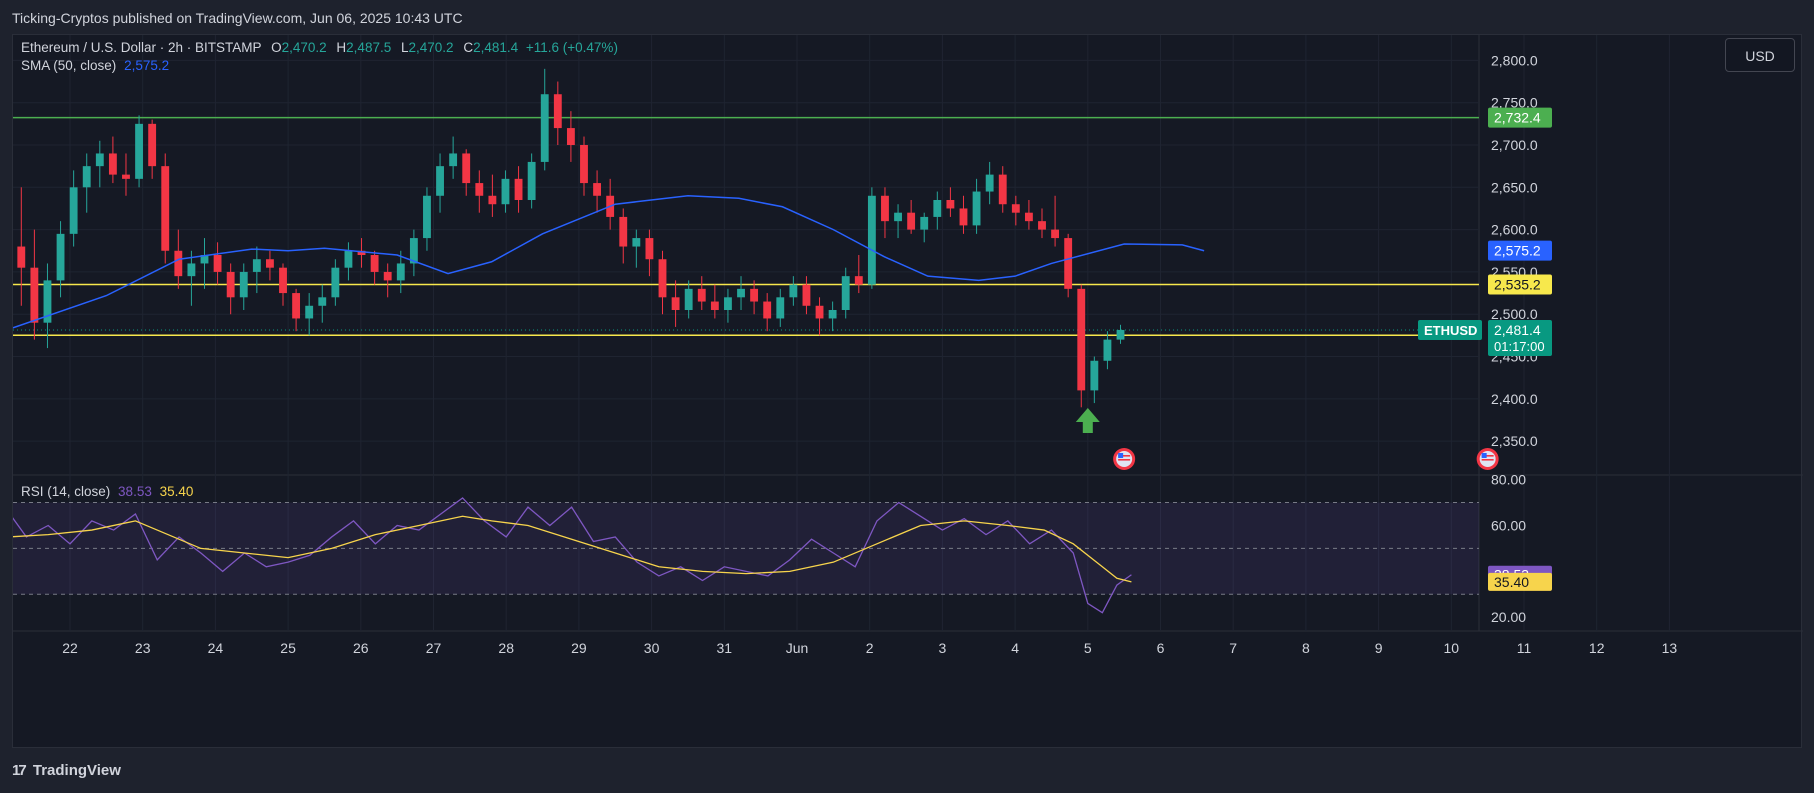  Describe the element at coordinates (468, 47) in the screenshot. I see `close-label: C` at that location.